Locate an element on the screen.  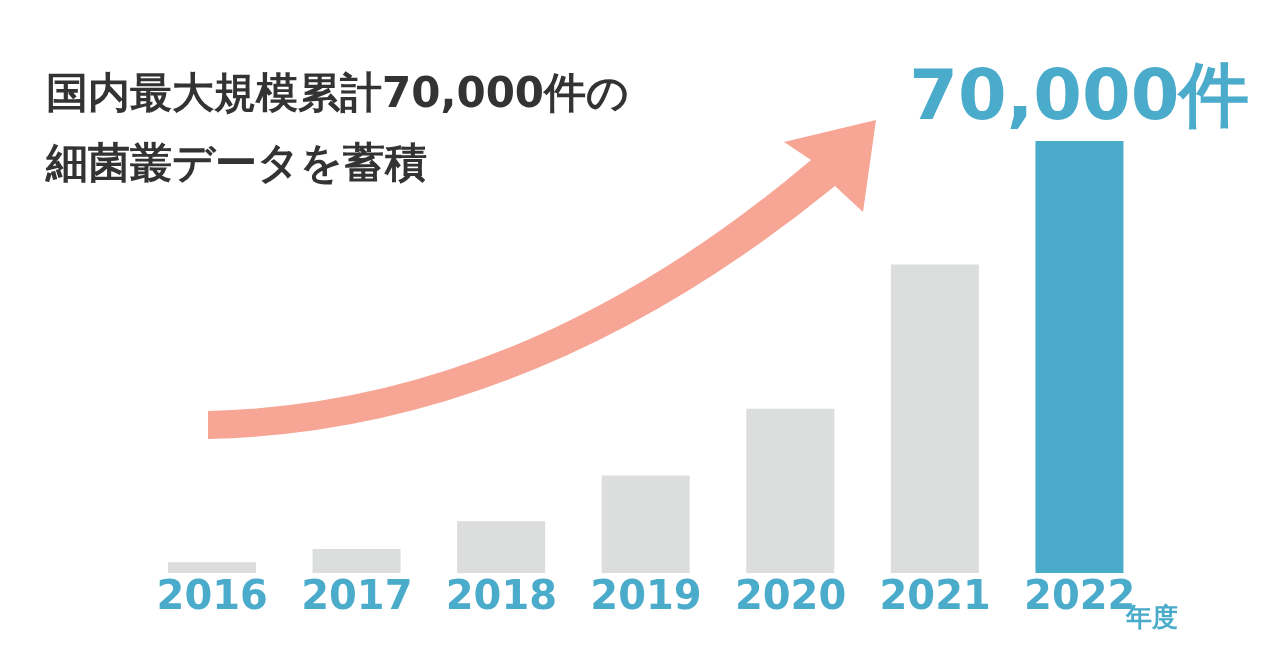
x-tick-label: 2021 is located at coordinates (935, 595).